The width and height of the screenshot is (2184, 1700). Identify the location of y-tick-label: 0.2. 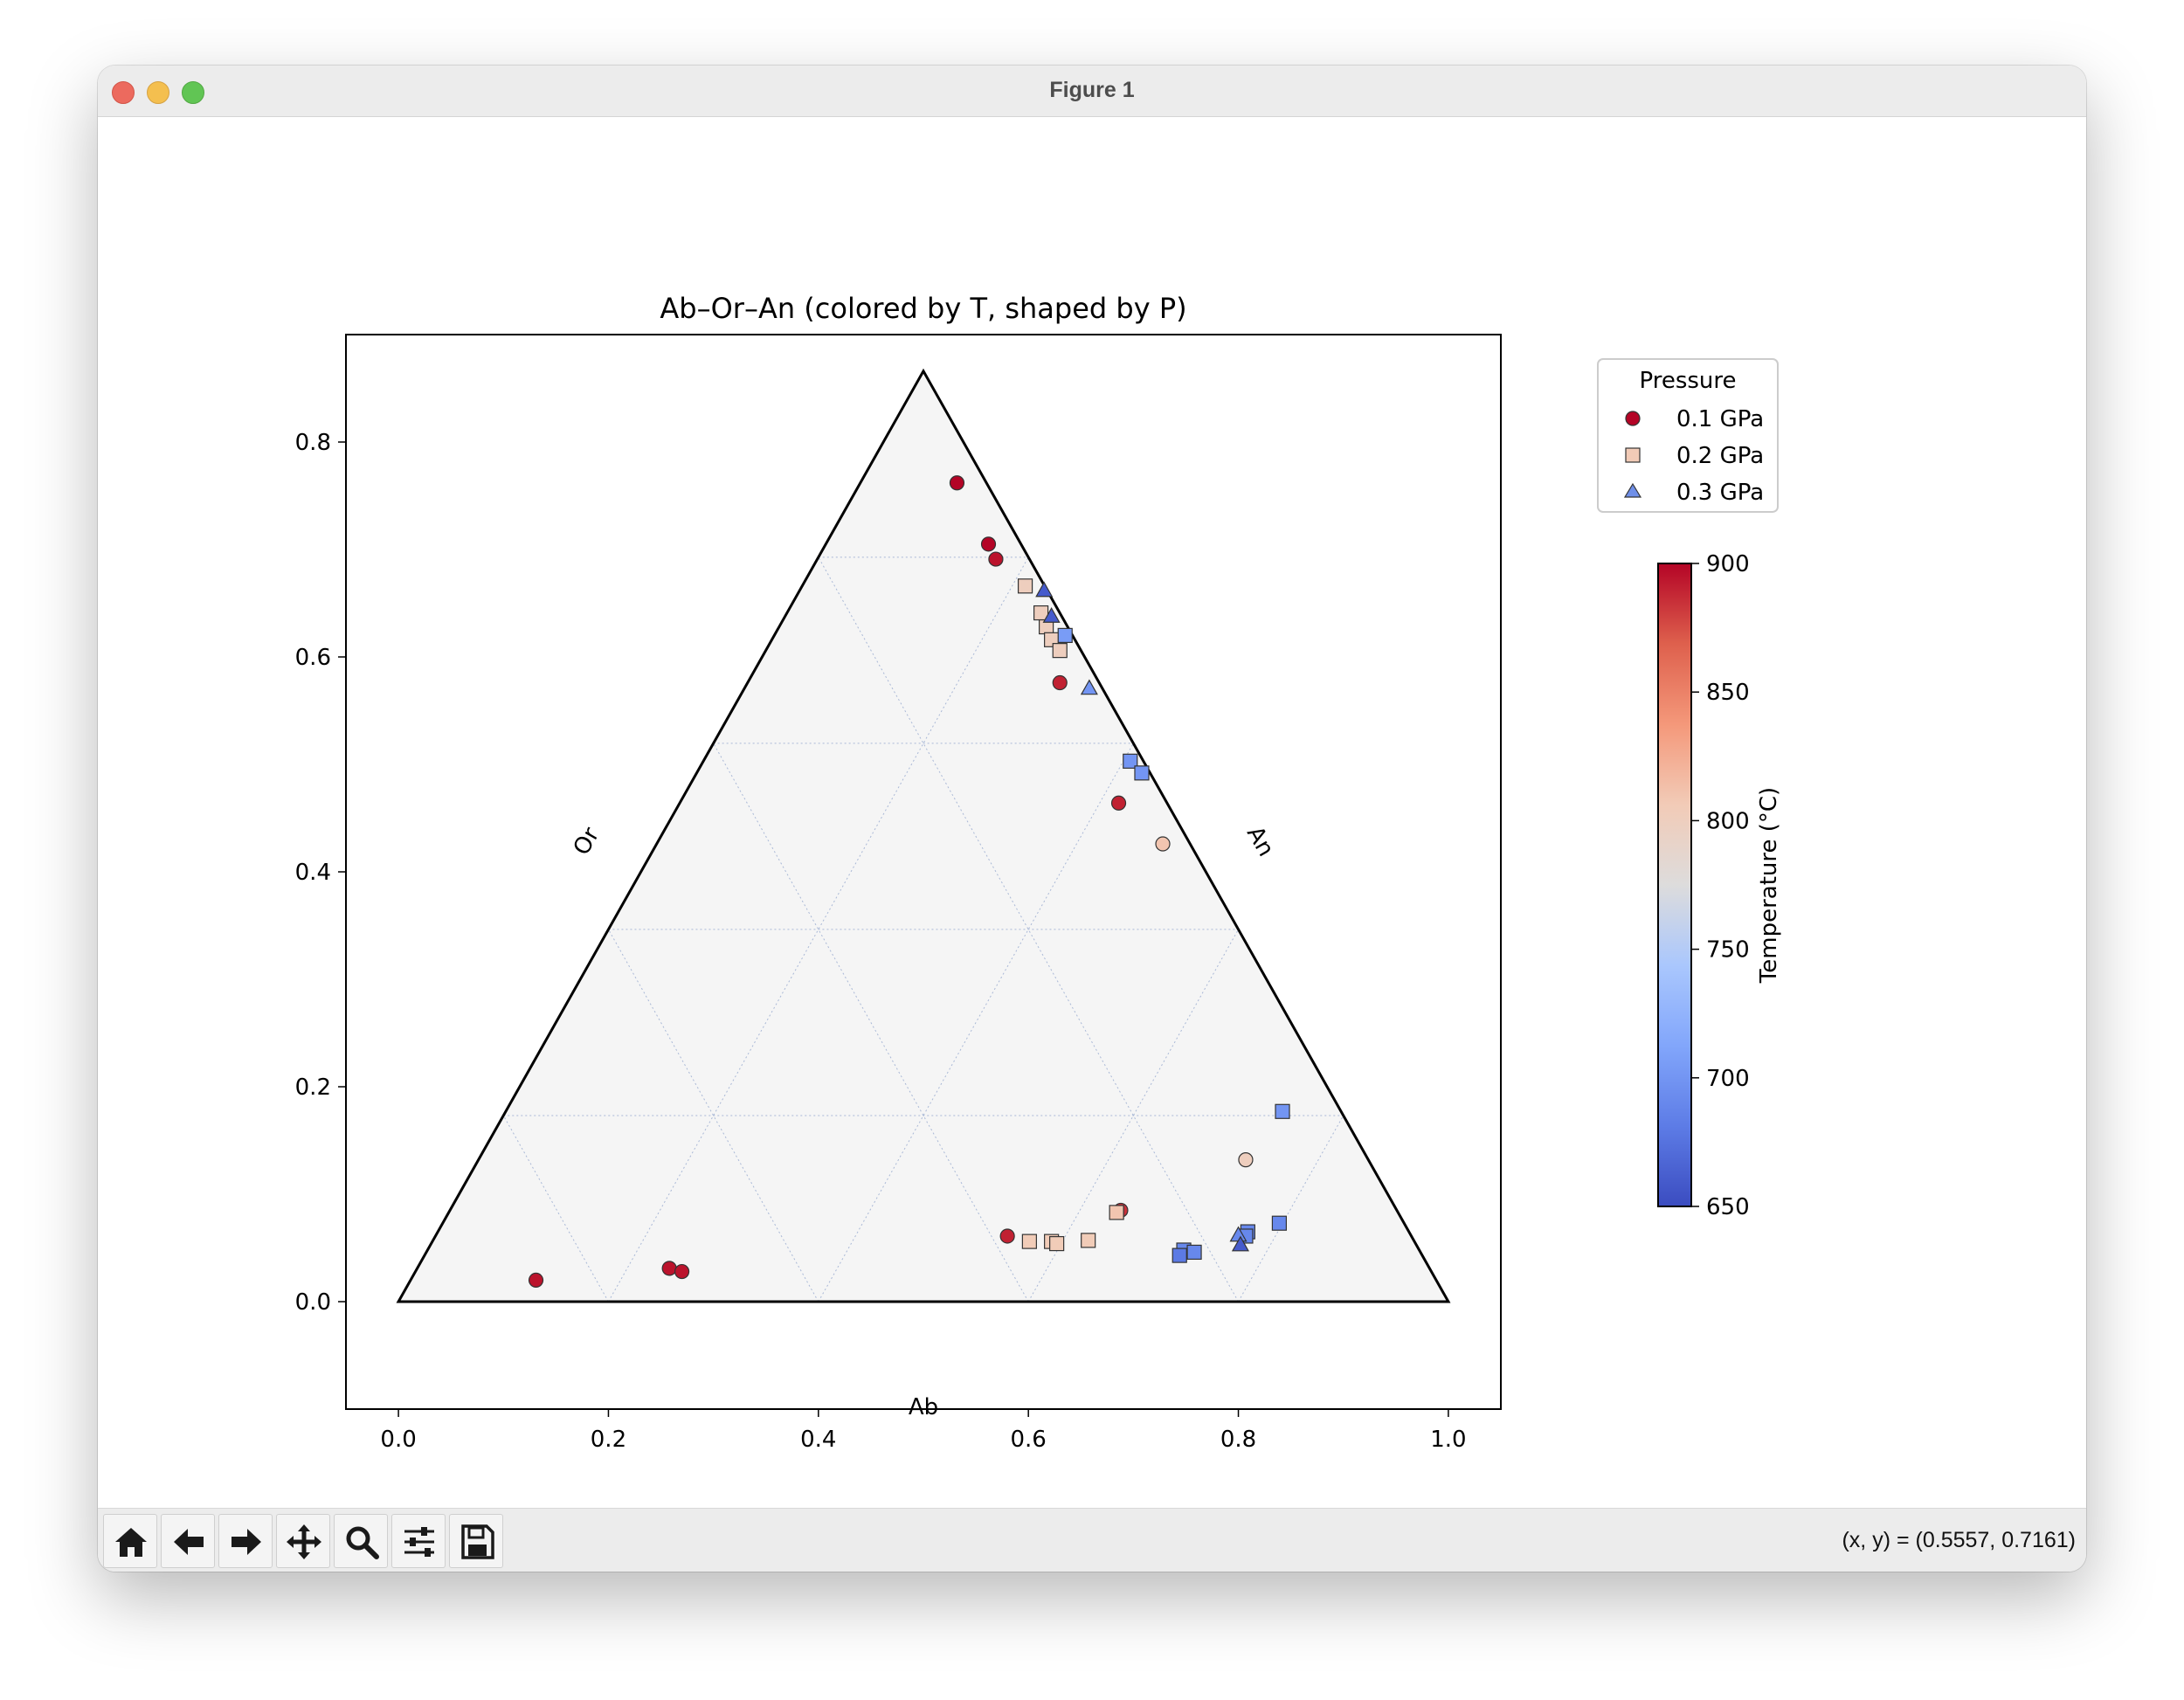
(313, 1088).